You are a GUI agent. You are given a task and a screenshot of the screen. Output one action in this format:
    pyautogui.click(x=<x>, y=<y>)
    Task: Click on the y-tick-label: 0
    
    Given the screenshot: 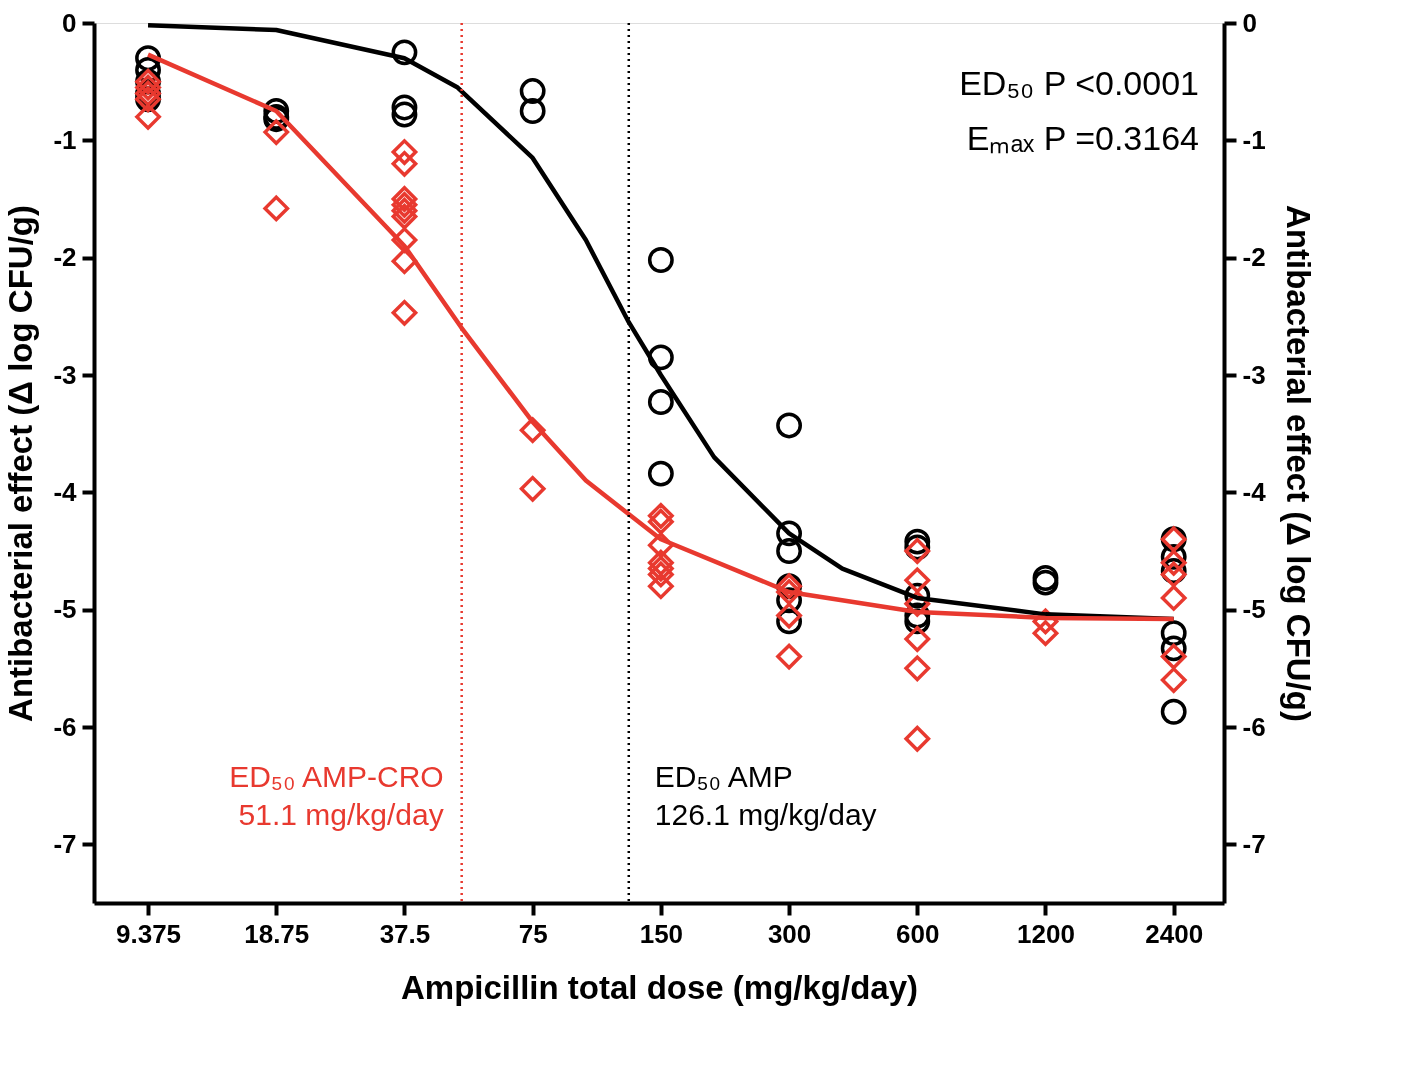 What is the action you would take?
    pyautogui.click(x=69, y=22)
    